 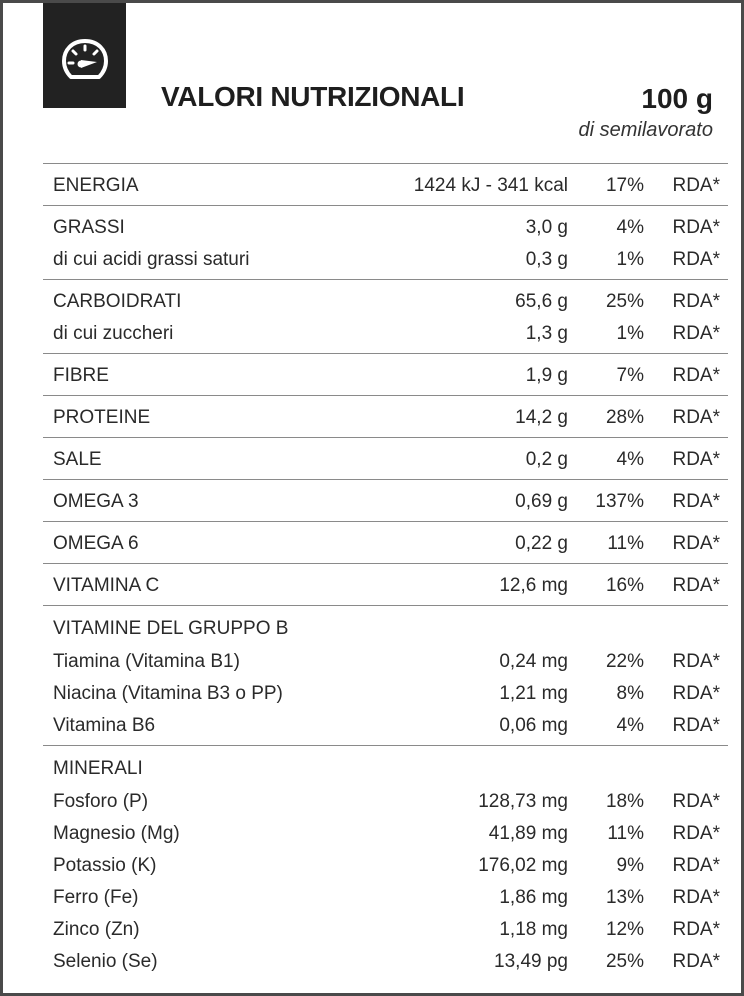 I want to click on nutrient-row: Potassio (K) 176,02 mg 9% RDA*, so click(x=385, y=866).